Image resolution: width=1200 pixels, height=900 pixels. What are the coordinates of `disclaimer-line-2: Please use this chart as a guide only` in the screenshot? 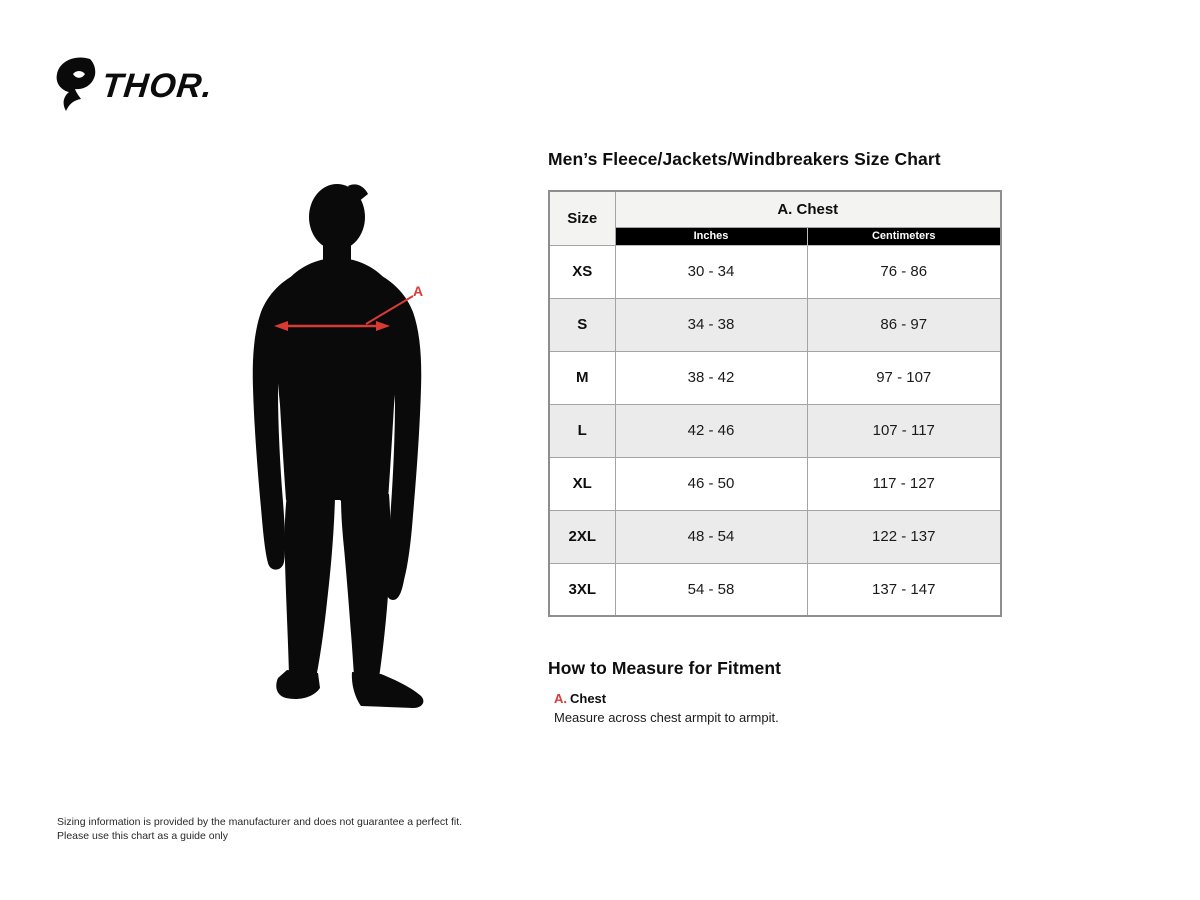 It's located at (143, 835).